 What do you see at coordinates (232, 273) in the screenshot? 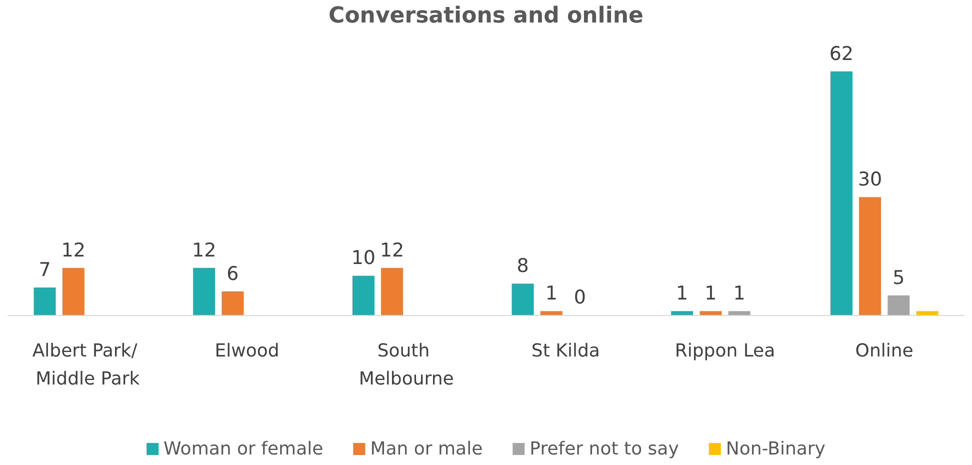
I see `data-label: 6` at bounding box center [232, 273].